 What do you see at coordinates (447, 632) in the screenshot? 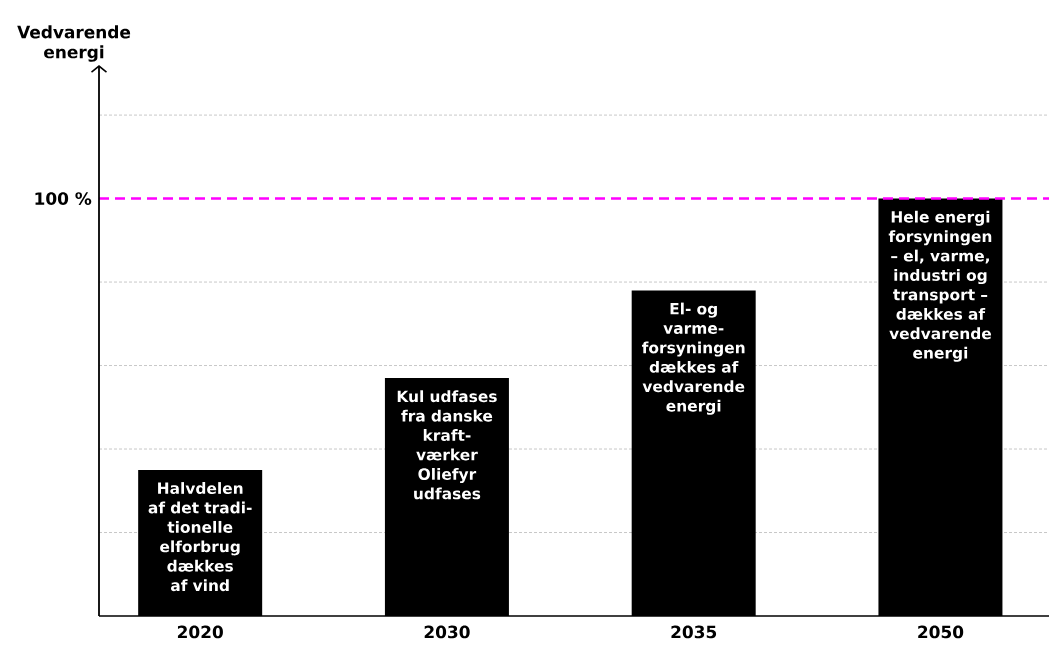
I see `x-tick-label: 2030` at bounding box center [447, 632].